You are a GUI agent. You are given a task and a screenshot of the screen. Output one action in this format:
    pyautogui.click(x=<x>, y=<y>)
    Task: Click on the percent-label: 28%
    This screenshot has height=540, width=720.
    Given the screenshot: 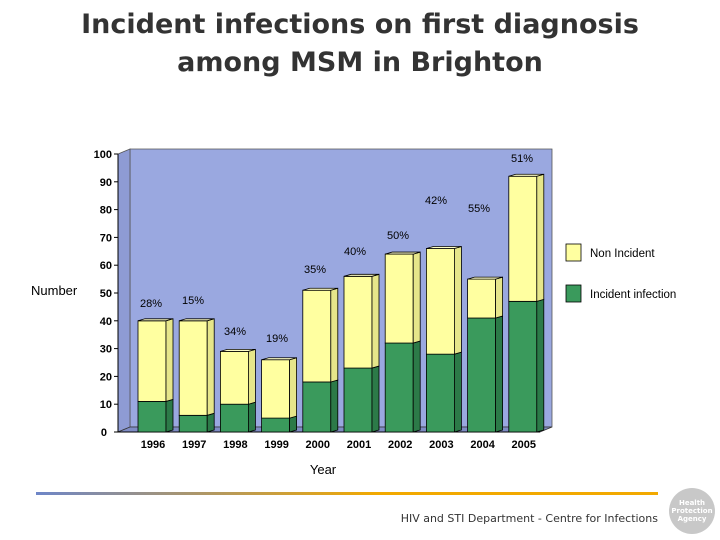 What is the action you would take?
    pyautogui.click(x=151, y=304)
    